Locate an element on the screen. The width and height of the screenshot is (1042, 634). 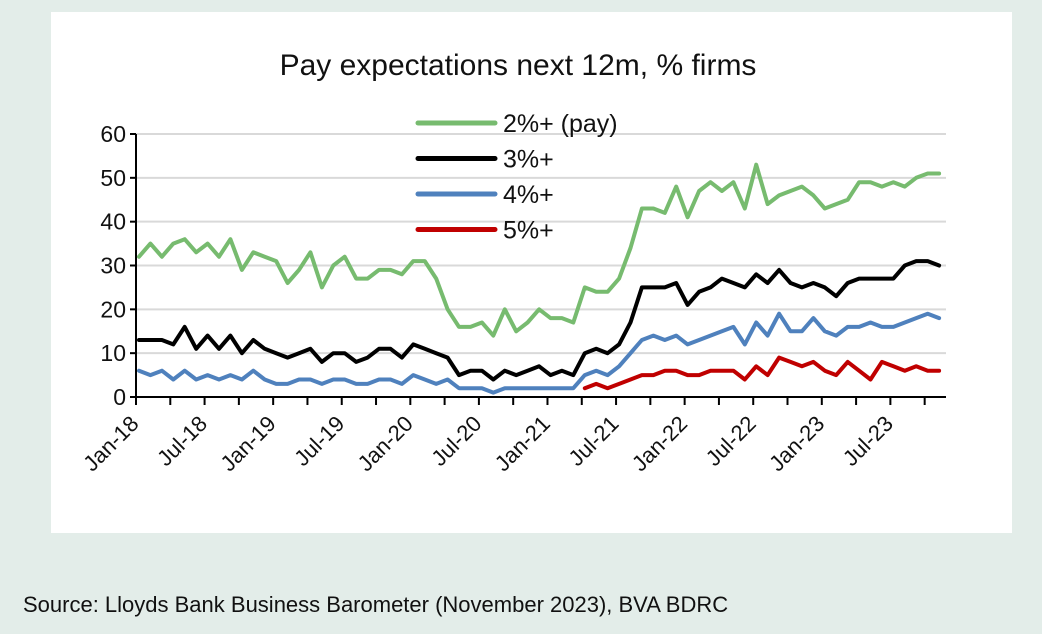
series-line-3- is located at coordinates (539, 320).